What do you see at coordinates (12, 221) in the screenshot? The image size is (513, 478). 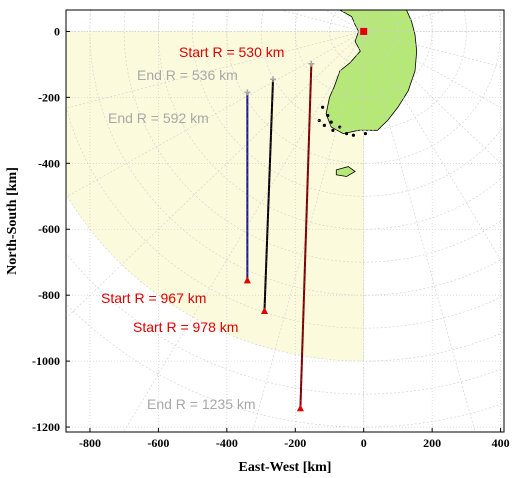 I see `y-axis-label: North-South [km]` at bounding box center [12, 221].